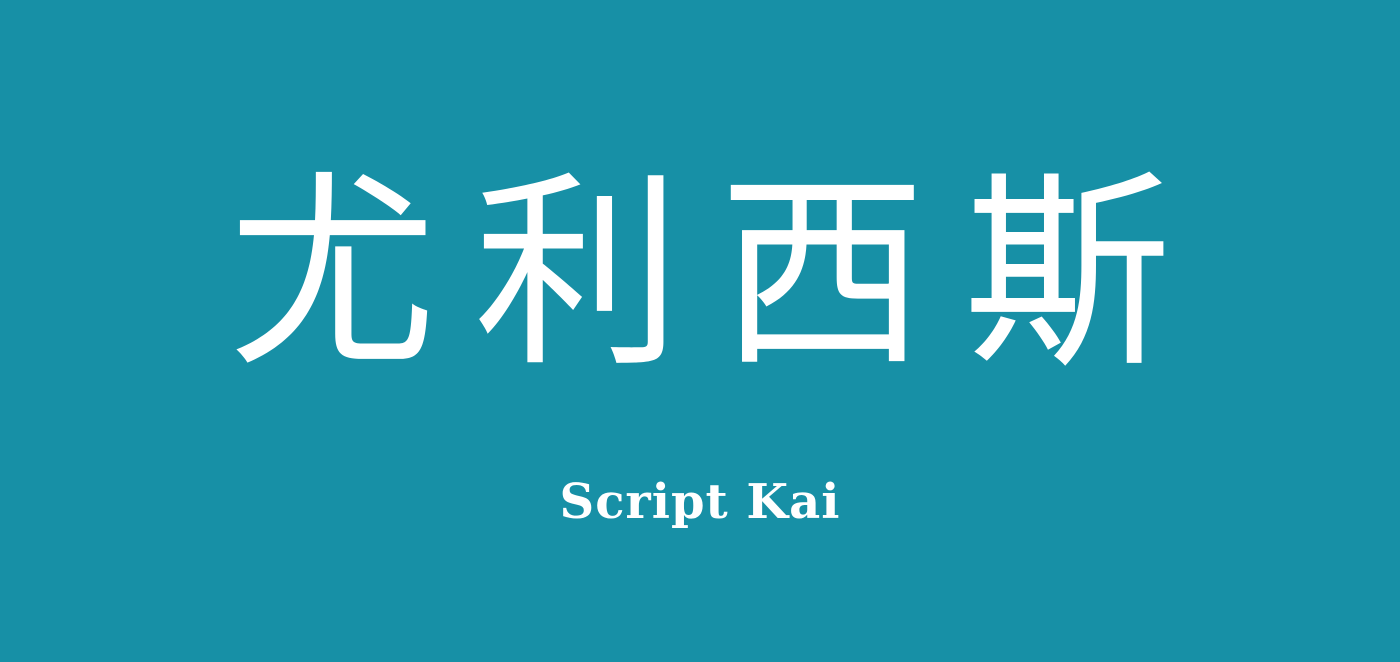 The image size is (1400, 662). What do you see at coordinates (577, 275) in the screenshot?
I see `title-char: 利` at bounding box center [577, 275].